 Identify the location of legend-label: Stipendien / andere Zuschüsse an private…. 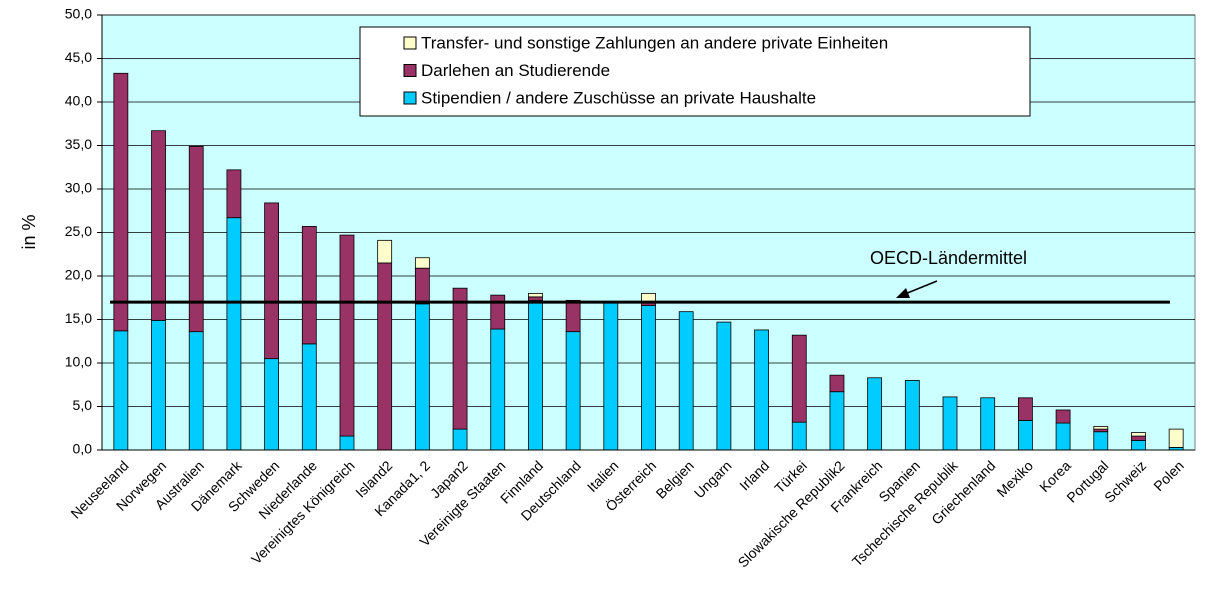
(618, 97).